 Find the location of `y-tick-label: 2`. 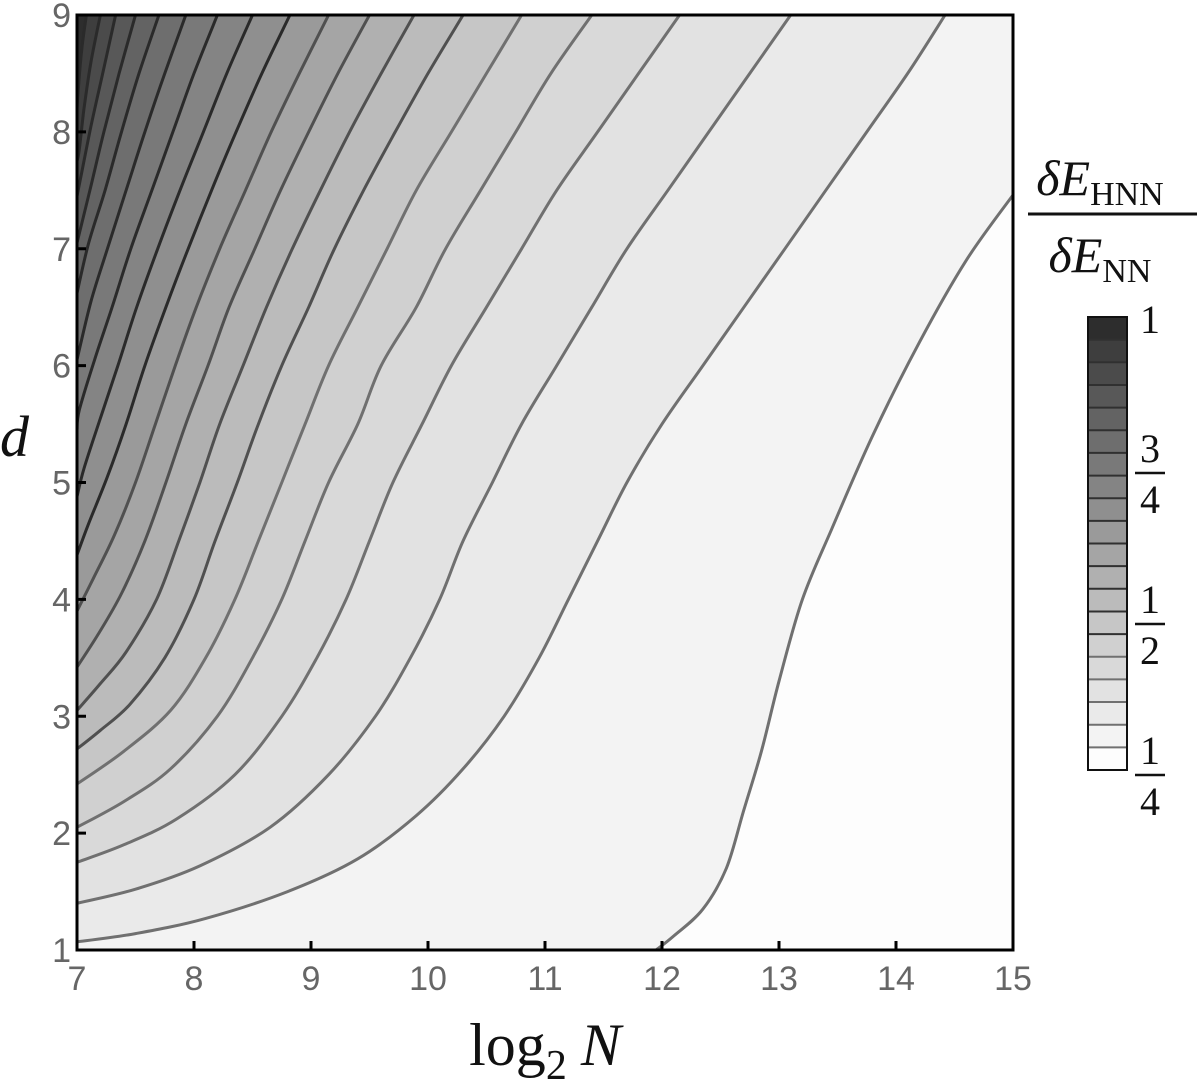

y-tick-label: 2 is located at coordinates (61, 834).